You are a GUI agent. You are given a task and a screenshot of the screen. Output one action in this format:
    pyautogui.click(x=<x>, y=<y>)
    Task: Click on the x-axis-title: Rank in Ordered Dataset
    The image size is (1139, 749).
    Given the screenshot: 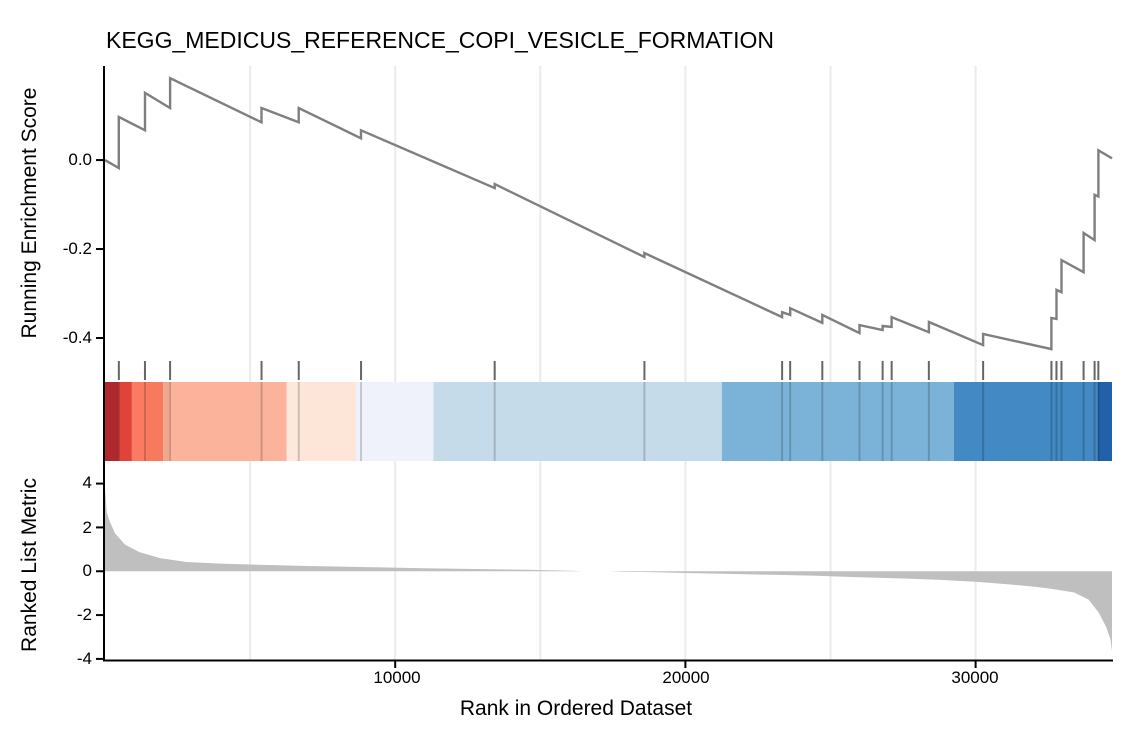 What is the action you would take?
    pyautogui.click(x=576, y=708)
    